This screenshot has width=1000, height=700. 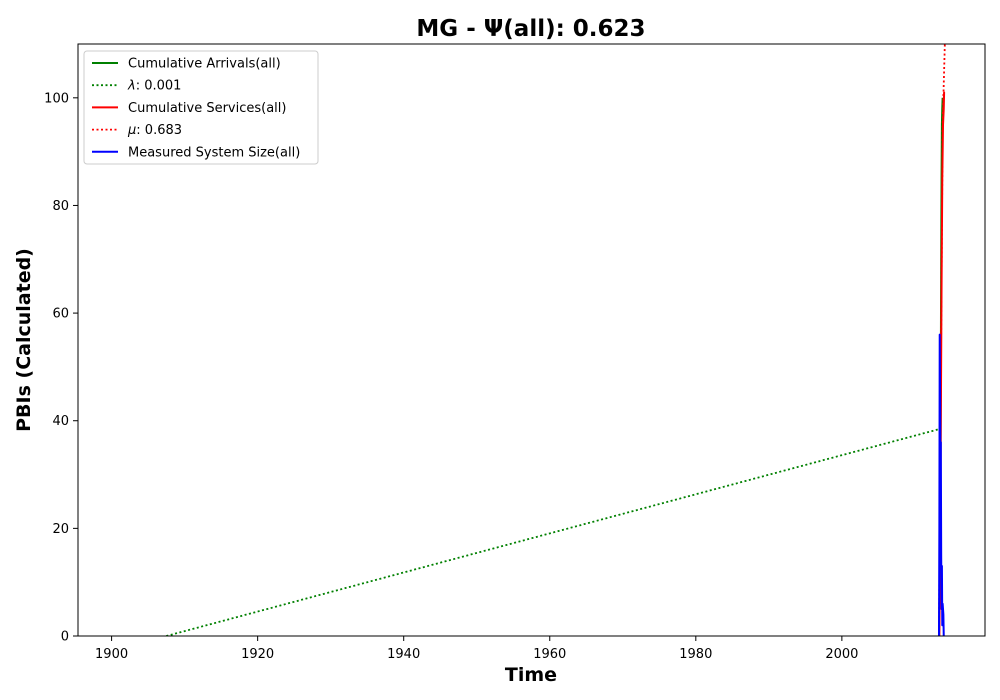 What do you see at coordinates (111, 654) in the screenshot?
I see `x-tick-label: 1900` at bounding box center [111, 654].